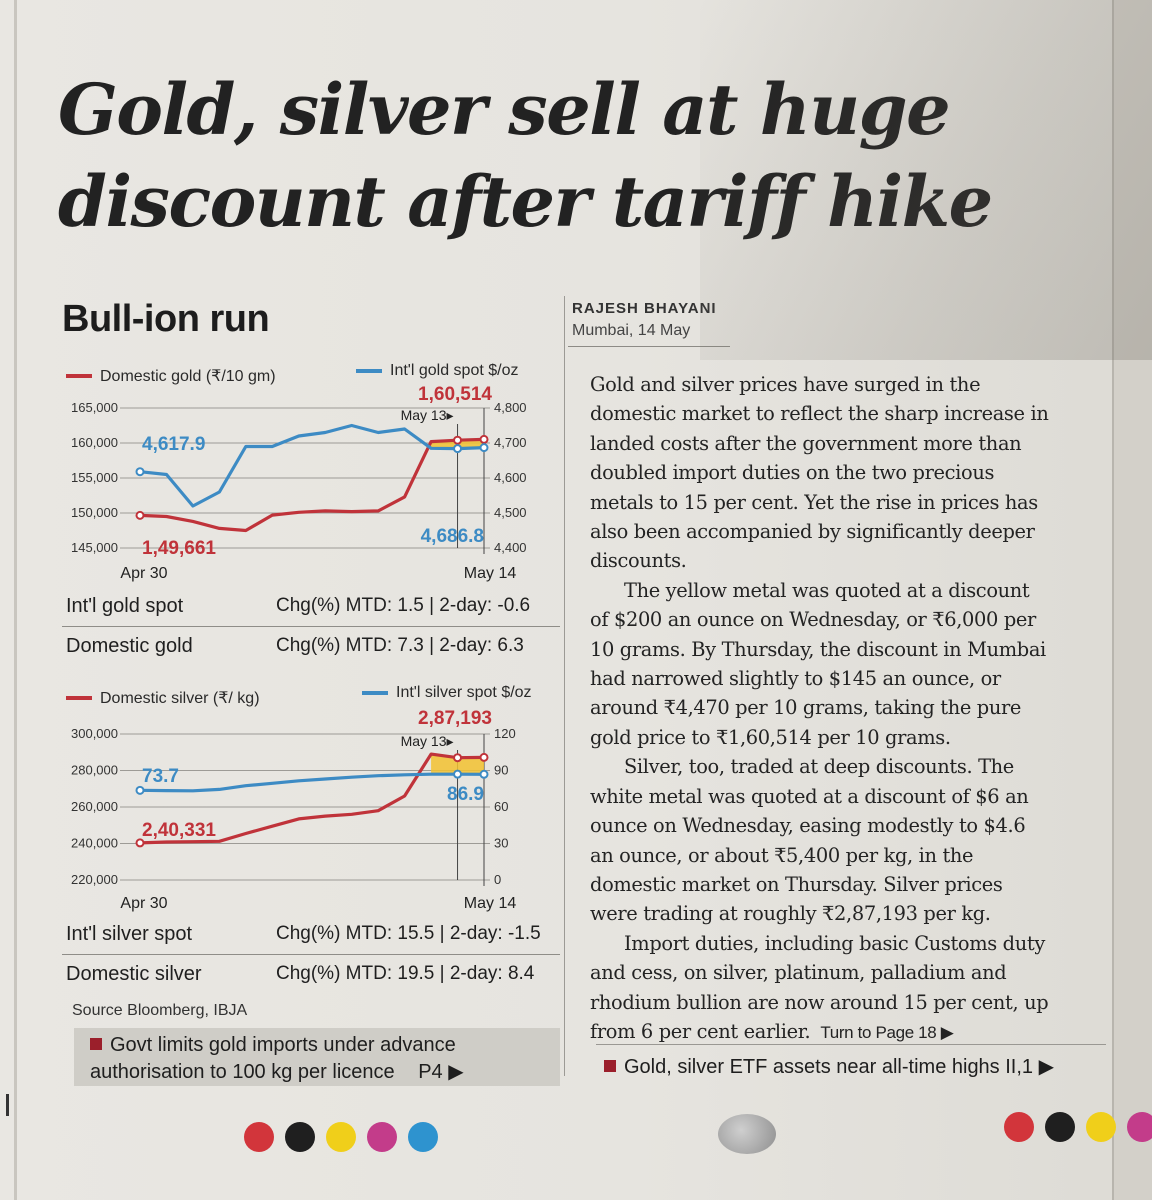 The image size is (1152, 1200). Describe the element at coordinates (427, 741) in the screenshot. I see `marker-label: May 13▸` at that location.